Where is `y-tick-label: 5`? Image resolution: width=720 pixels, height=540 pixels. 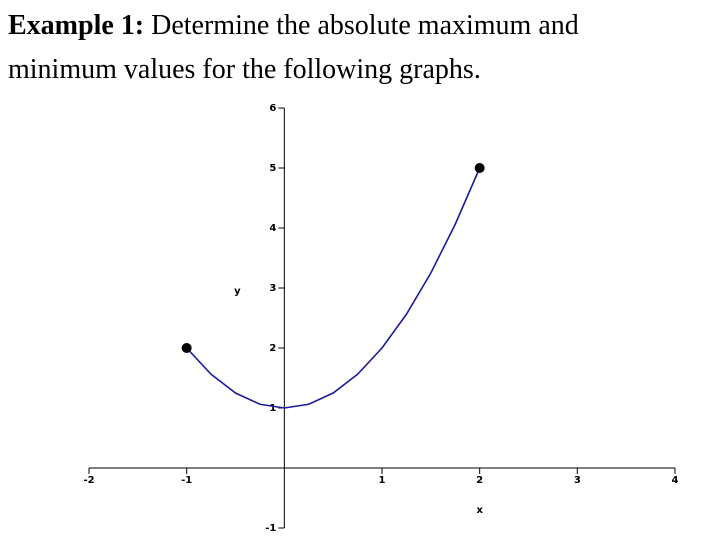 y-tick-label: 5 is located at coordinates (272, 168).